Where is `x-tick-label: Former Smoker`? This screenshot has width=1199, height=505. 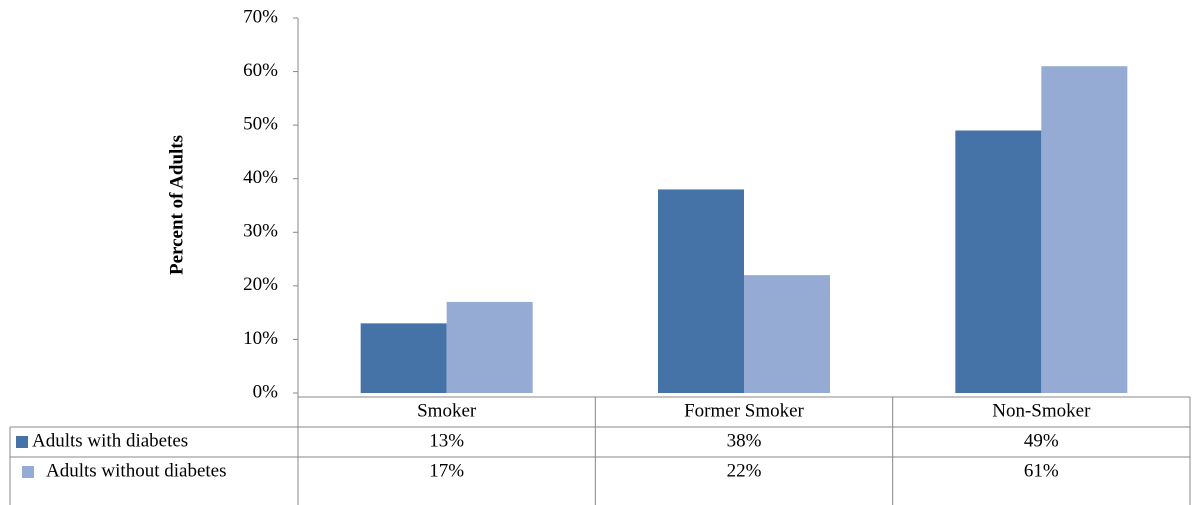 x-tick-label: Former Smoker is located at coordinates (744, 410).